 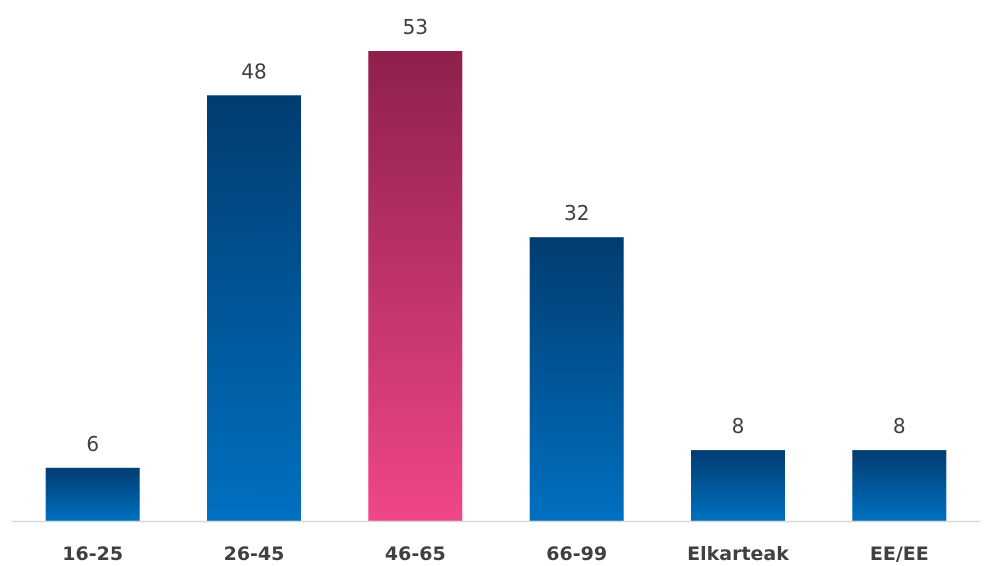 What do you see at coordinates (738, 426) in the screenshot?
I see `value-label-elkarteak: 8` at bounding box center [738, 426].